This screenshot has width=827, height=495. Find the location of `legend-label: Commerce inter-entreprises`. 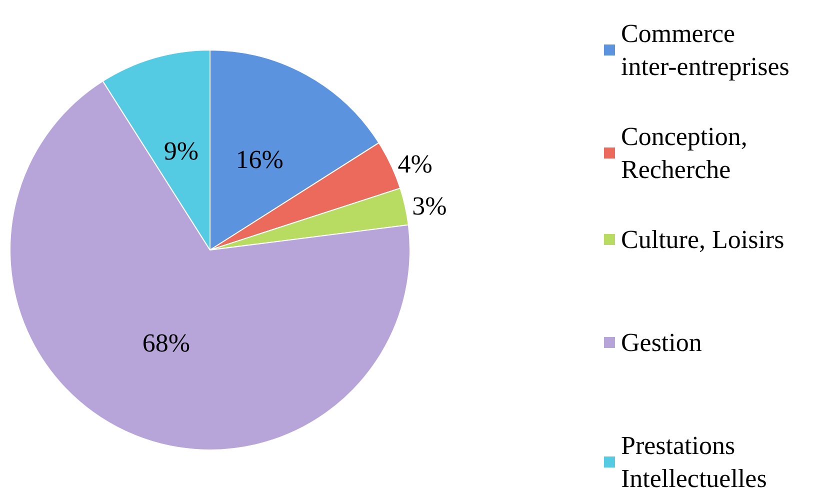

legend-label: Commerce inter-entreprises is located at coordinates (705, 50).